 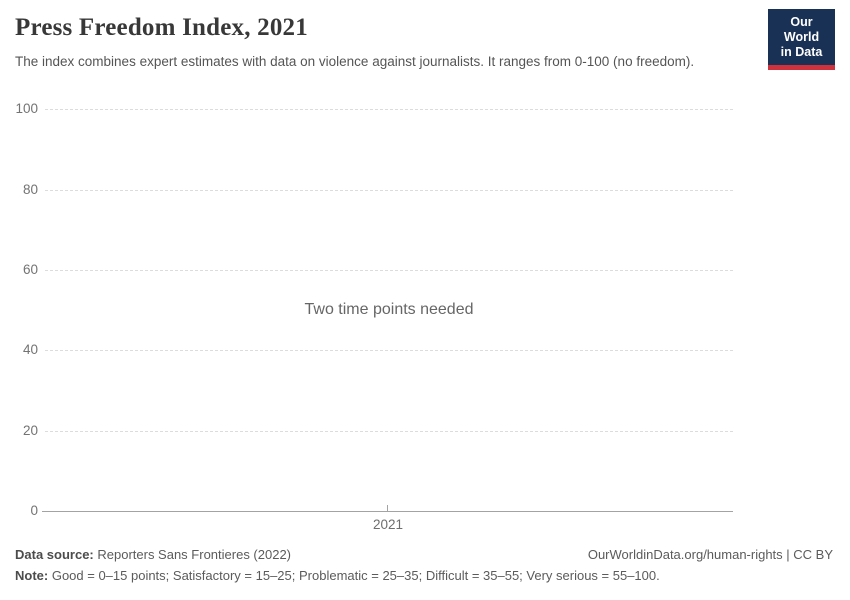 What do you see at coordinates (30, 269) in the screenshot?
I see `y-axis-tick-label-60: 60` at bounding box center [30, 269].